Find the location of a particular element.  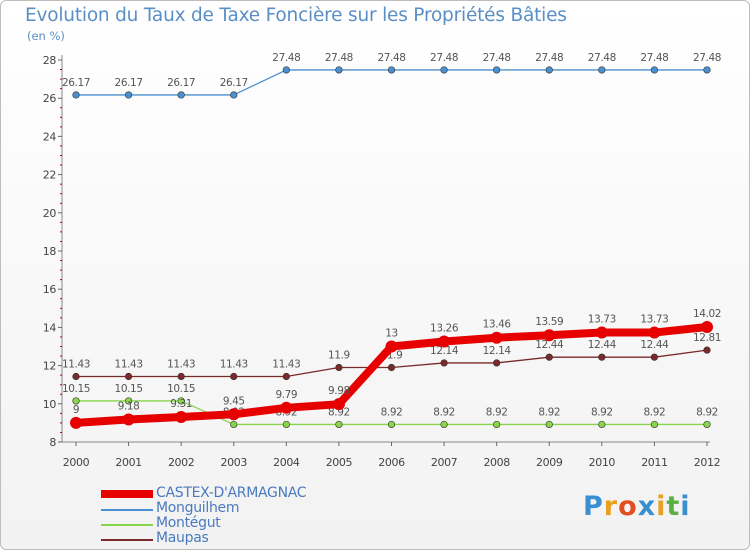

logo-letter: t is located at coordinates (673, 506).